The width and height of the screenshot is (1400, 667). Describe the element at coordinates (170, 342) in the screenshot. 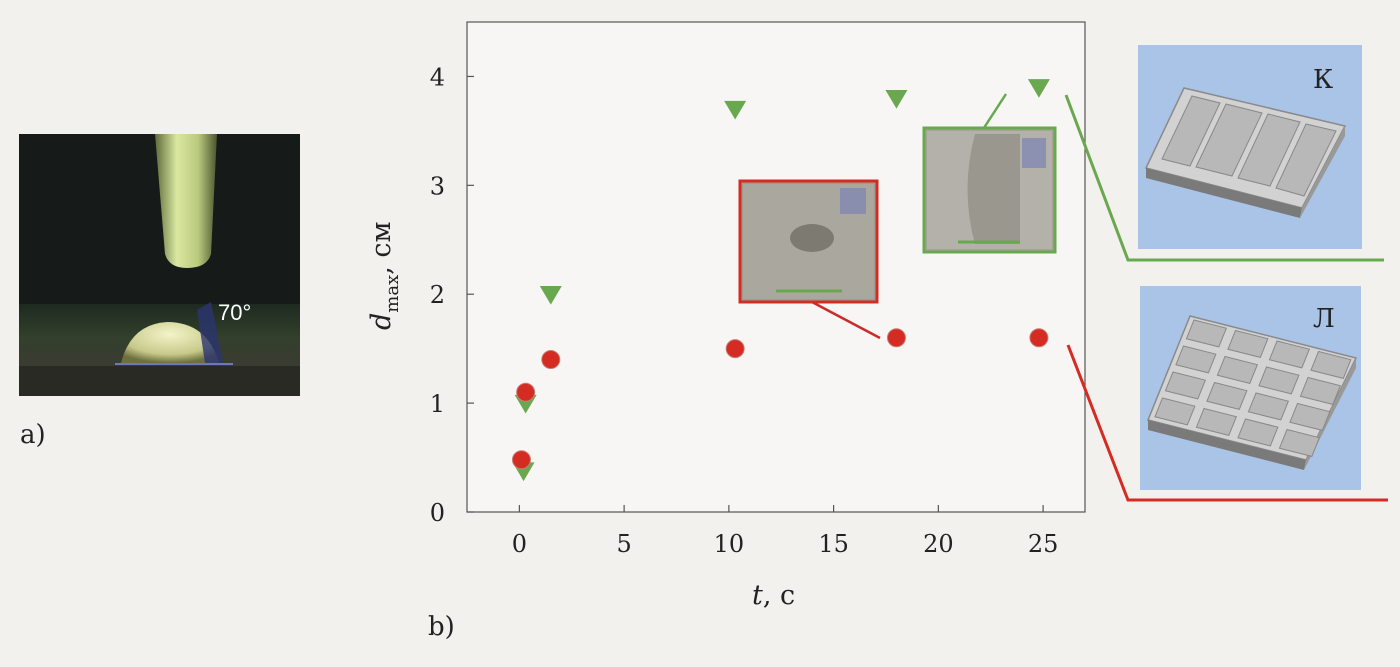

I see `droplet` at that location.